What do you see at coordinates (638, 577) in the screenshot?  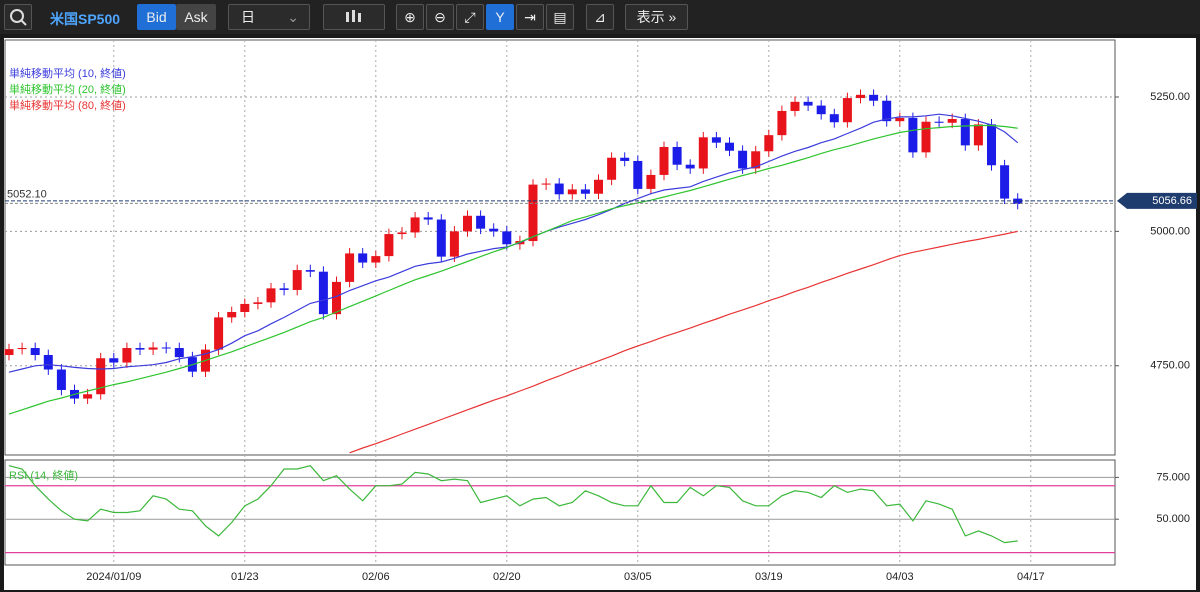 I see `x-tick-label: 03/05` at bounding box center [638, 577].